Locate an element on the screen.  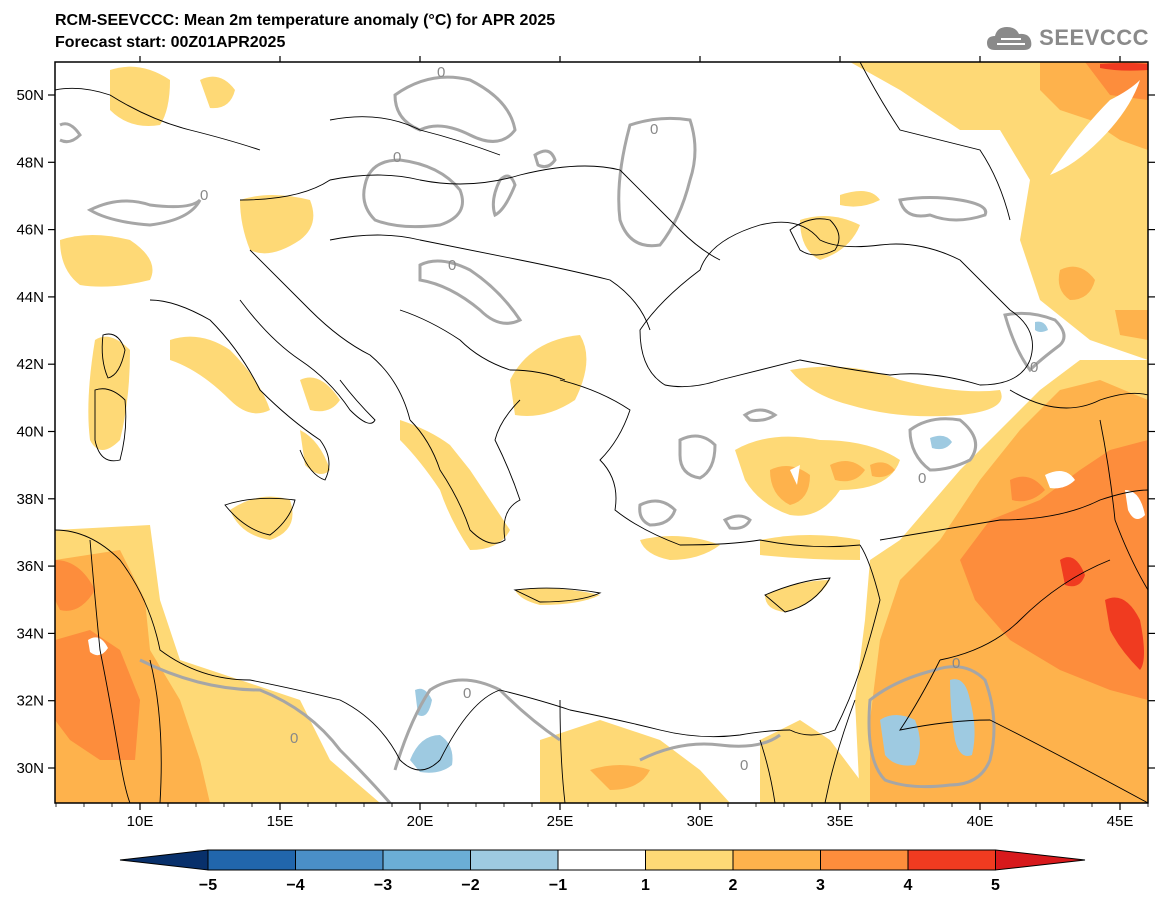
turkey-south-coast is located at coordinates (870, 607).